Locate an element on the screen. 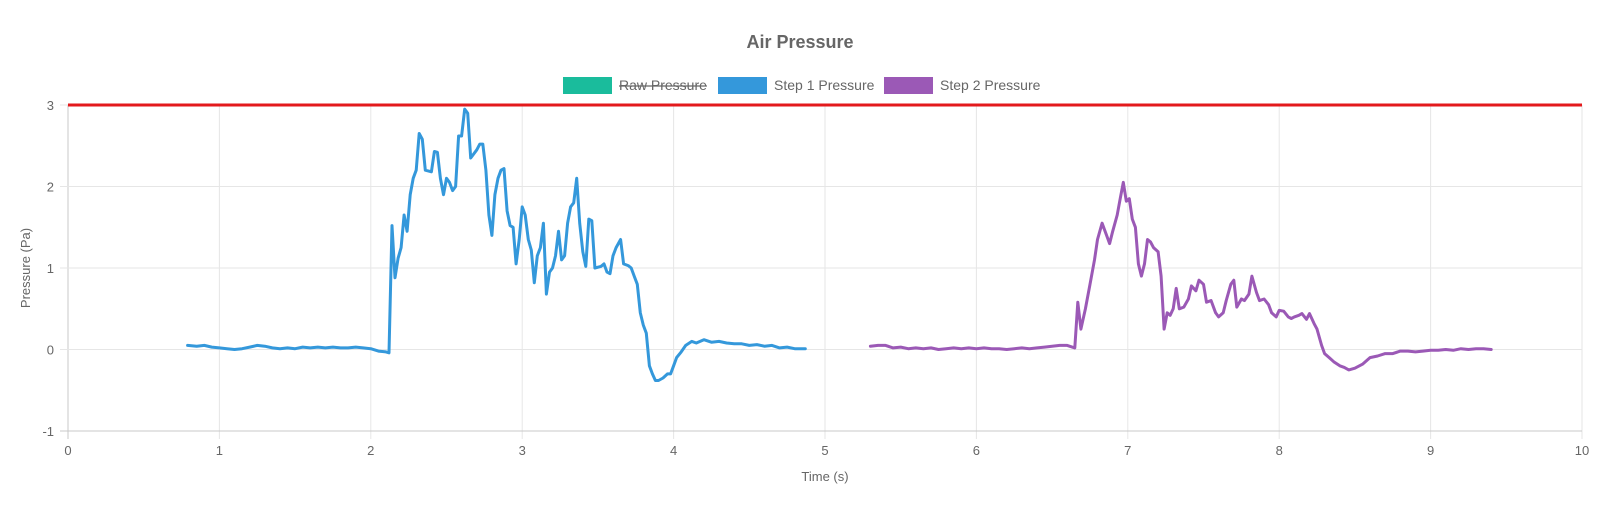 Image resolution: width=1600 pixels, height=517 pixels. legend-swatch-raw-pressure is located at coordinates (587, 85).